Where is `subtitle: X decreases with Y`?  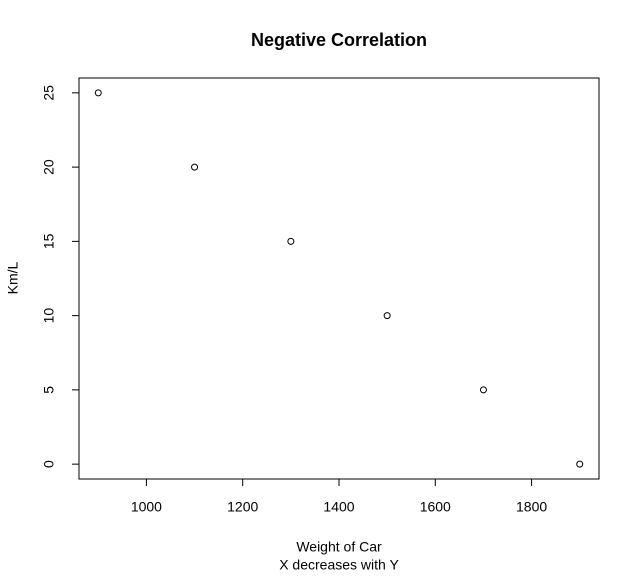 subtitle: X decreases with Y is located at coordinates (339, 565).